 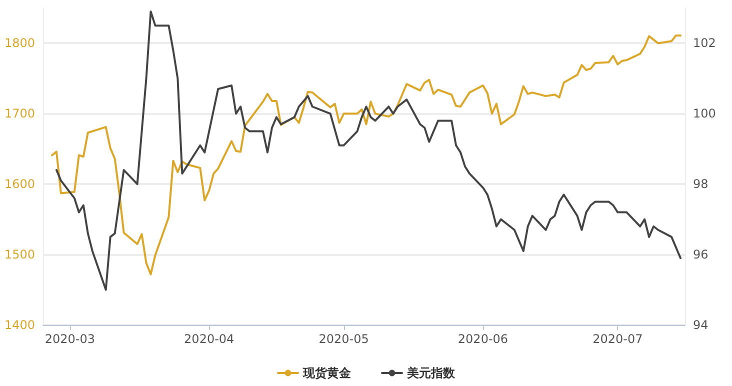 What do you see at coordinates (700, 184) in the screenshot?
I see `y2-tick-label: 98` at bounding box center [700, 184].